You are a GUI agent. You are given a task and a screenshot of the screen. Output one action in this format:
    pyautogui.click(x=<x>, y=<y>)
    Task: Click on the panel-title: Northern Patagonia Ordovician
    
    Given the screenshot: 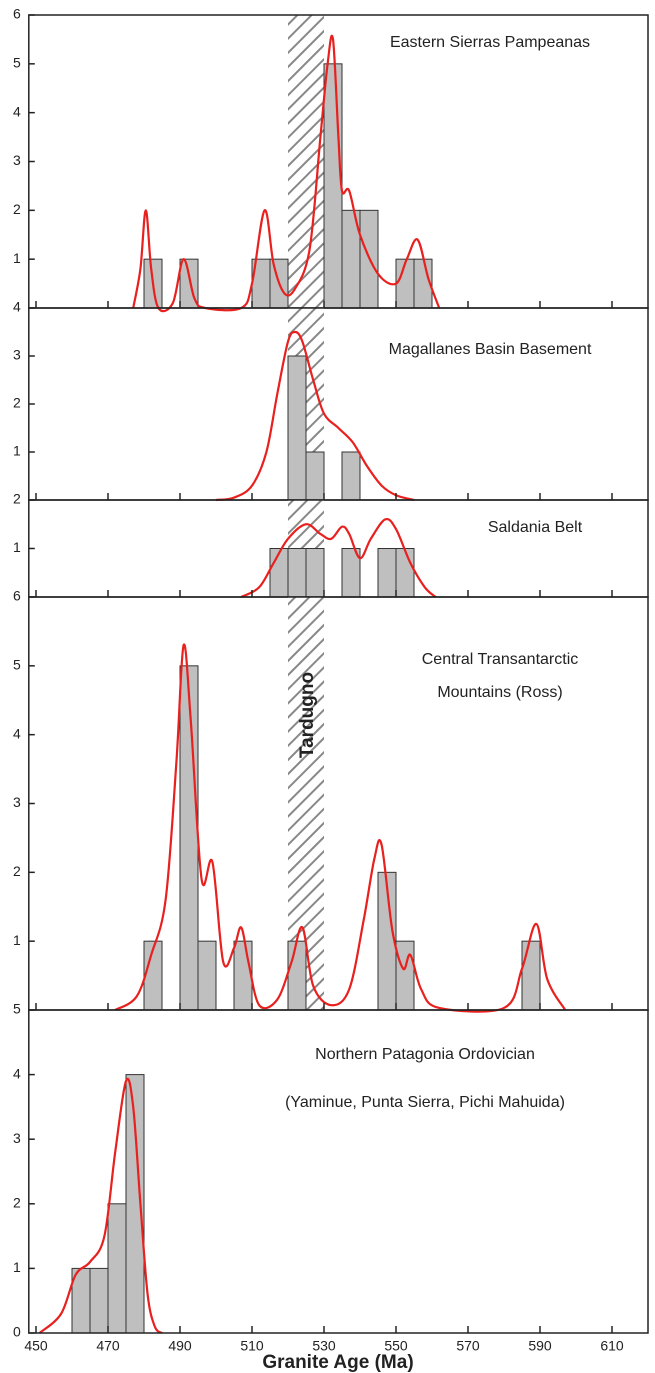 What is the action you would take?
    pyautogui.click(x=425, y=1054)
    